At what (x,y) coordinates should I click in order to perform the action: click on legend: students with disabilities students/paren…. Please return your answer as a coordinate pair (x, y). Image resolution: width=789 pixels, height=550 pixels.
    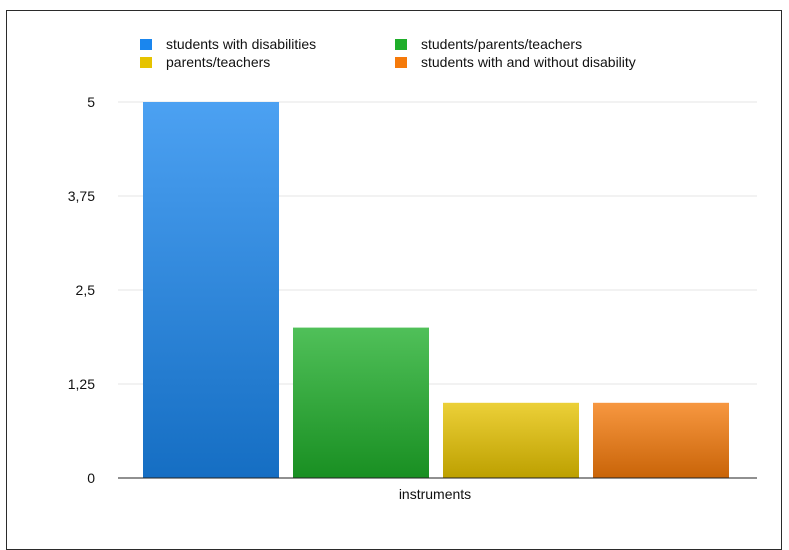
    Looking at the image, I should click on (388, 53).